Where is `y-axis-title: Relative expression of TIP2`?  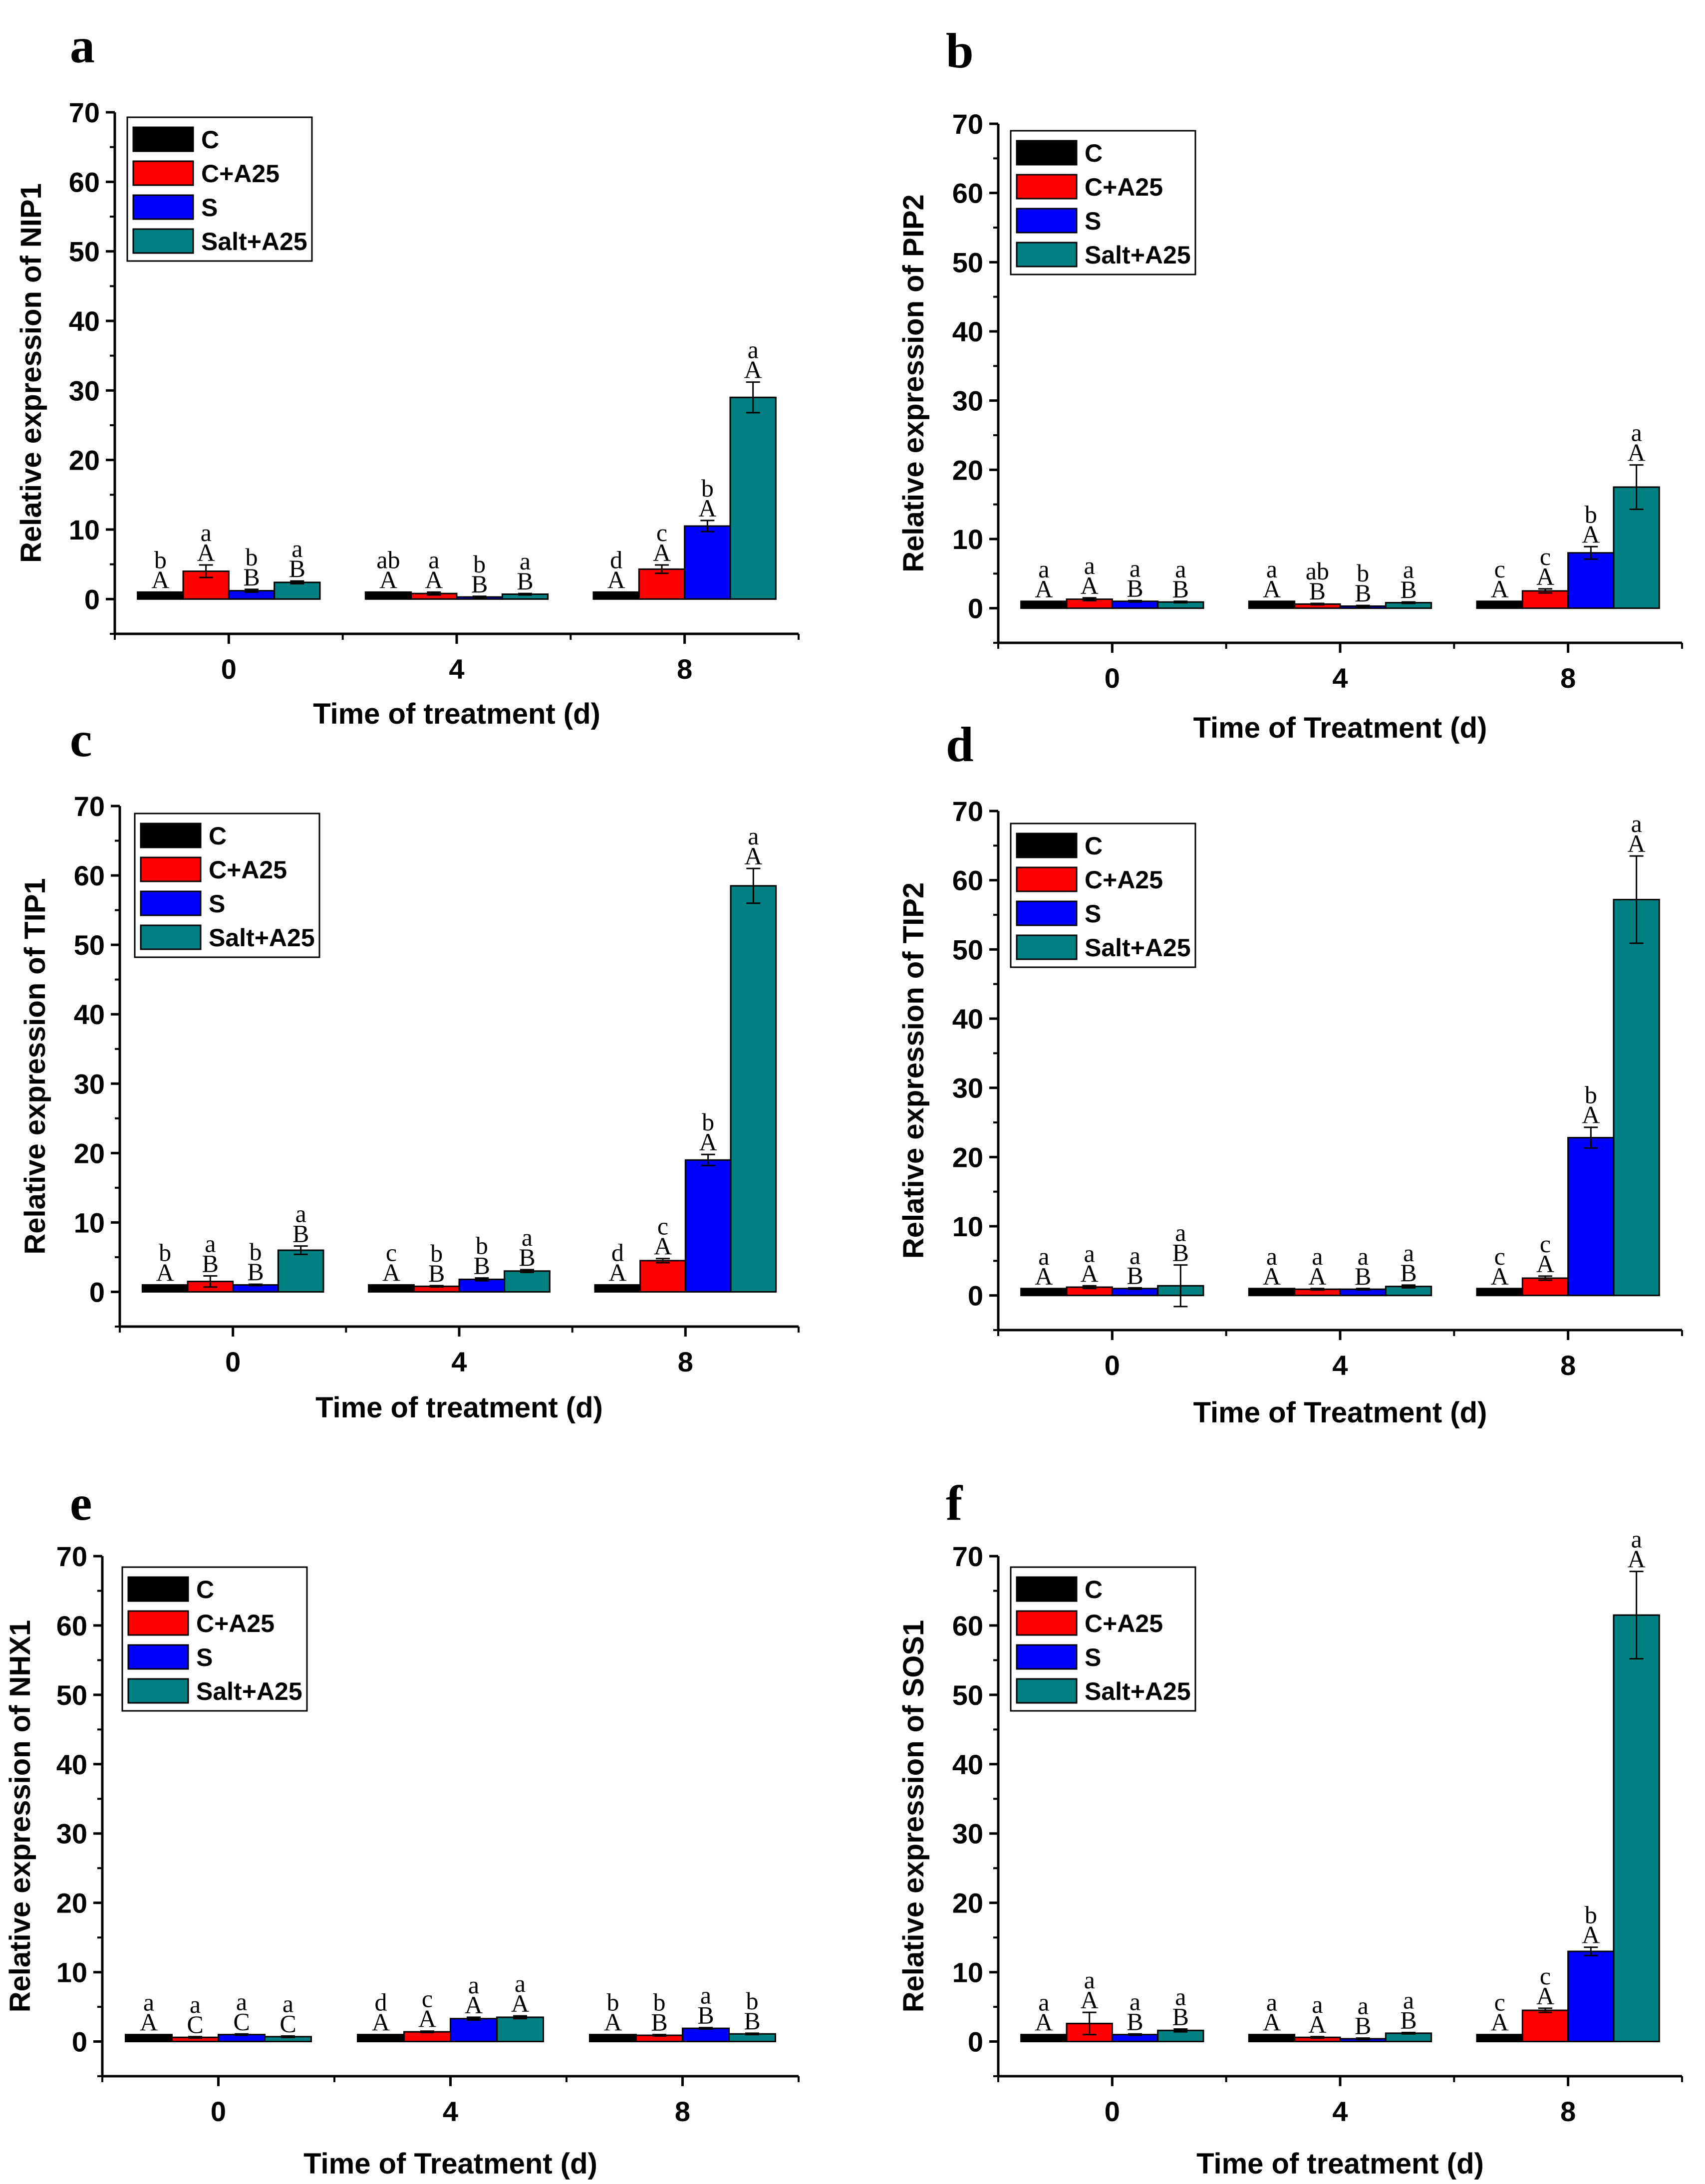
y-axis-title: Relative expression of TIP2 is located at coordinates (913, 1070).